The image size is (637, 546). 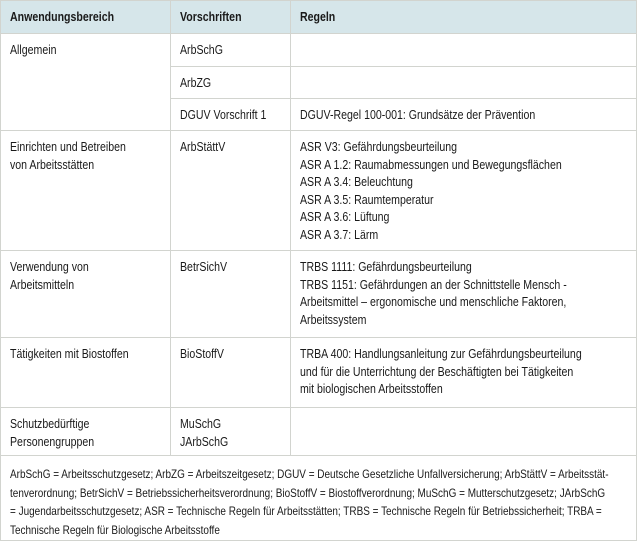 I want to click on cell-bereich: Verwendung von Arbeitsmitteln, so click(x=85, y=294).